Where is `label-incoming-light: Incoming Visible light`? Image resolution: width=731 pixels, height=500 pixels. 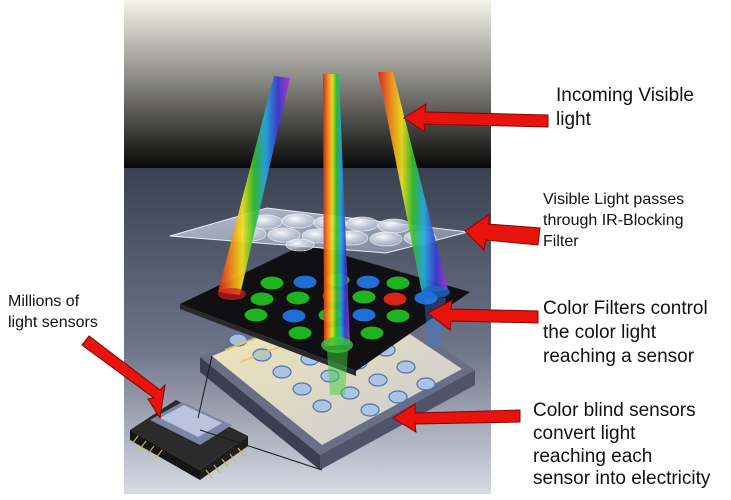 label-incoming-light: Incoming Visible light is located at coordinates (625, 108).